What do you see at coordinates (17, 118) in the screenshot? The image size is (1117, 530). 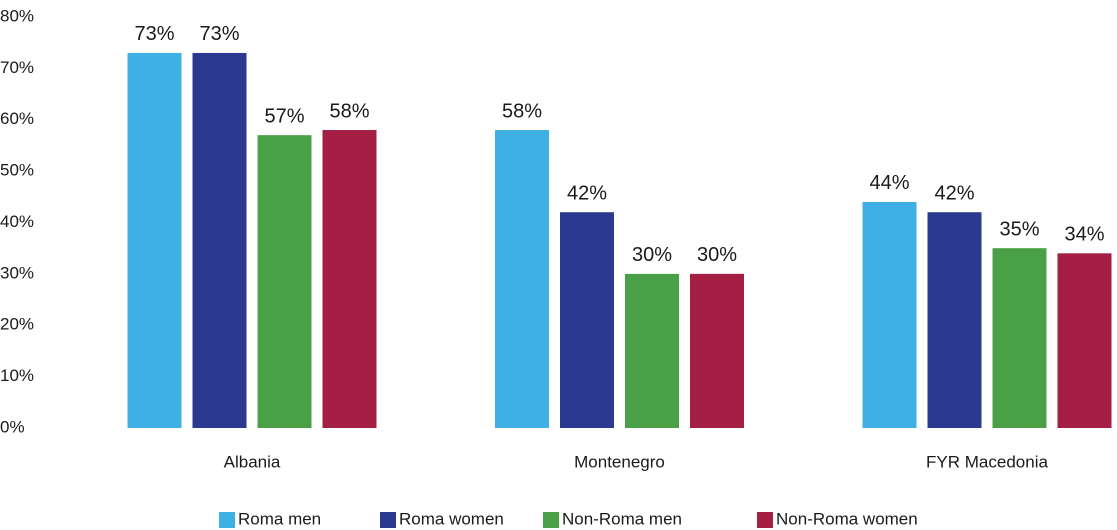 I see `y-tick-label: 60%` at bounding box center [17, 118].